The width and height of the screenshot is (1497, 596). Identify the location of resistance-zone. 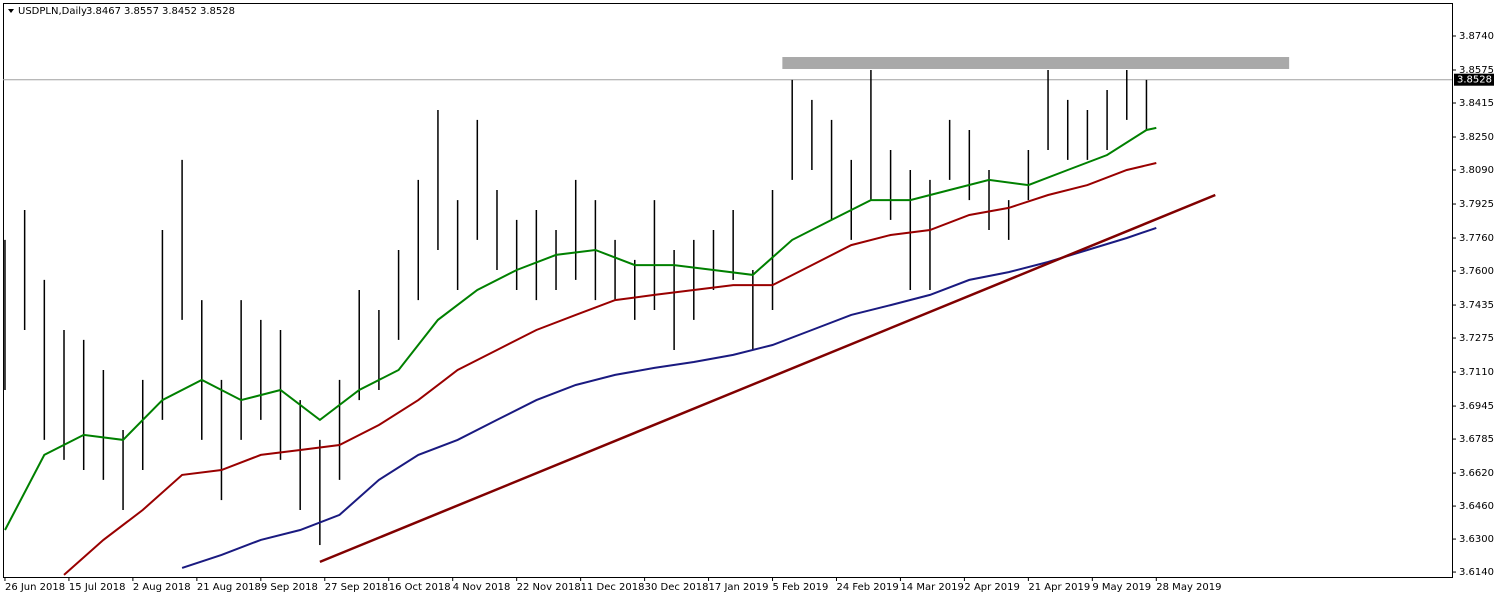
(1036, 63).